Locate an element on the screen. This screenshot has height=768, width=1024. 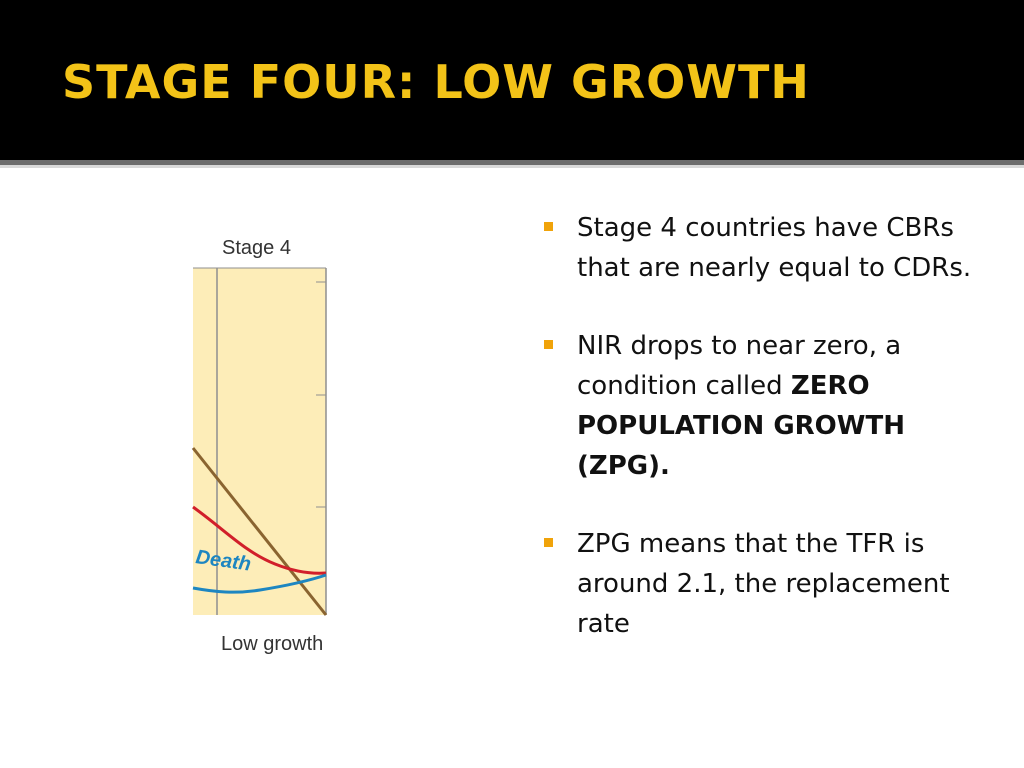
natural-increase-line is located at coordinates (259, 531).